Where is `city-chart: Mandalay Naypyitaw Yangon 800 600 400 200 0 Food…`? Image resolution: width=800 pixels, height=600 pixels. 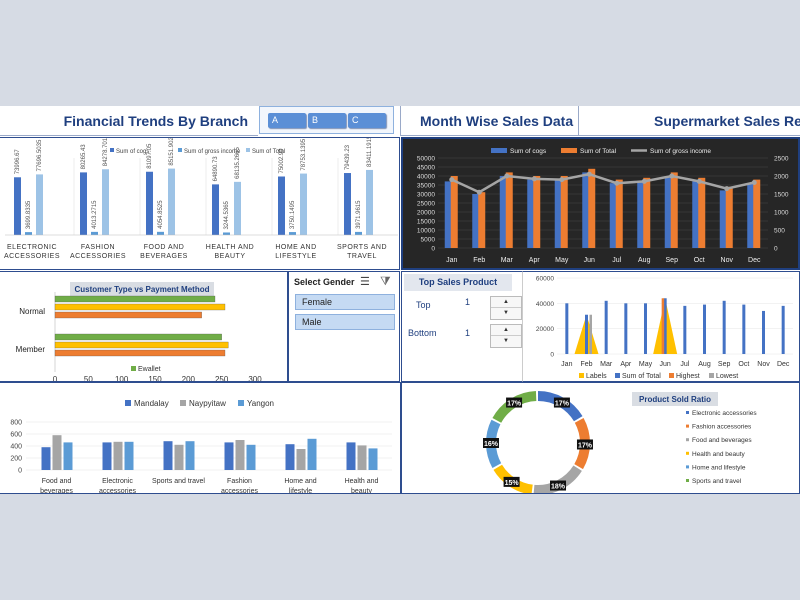 city-chart: Mandalay Naypyitaw Yangon 800 600 400 200 0 Food… is located at coordinates (201, 446).